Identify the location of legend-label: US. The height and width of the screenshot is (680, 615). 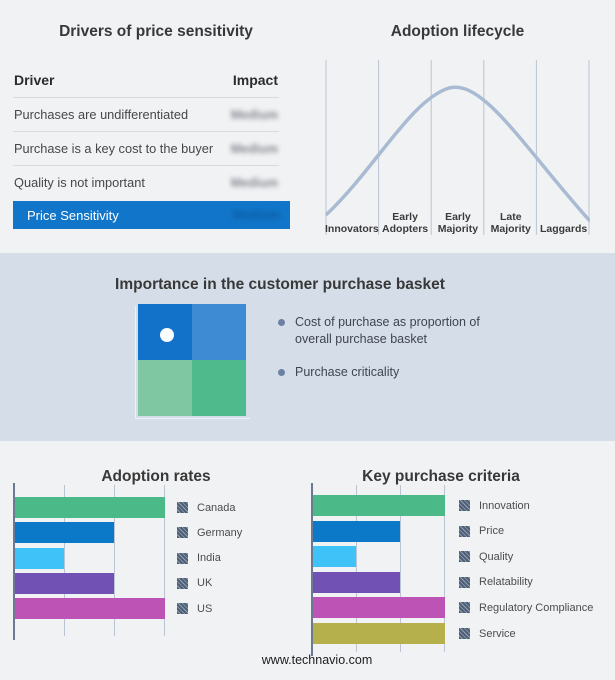
(205, 608).